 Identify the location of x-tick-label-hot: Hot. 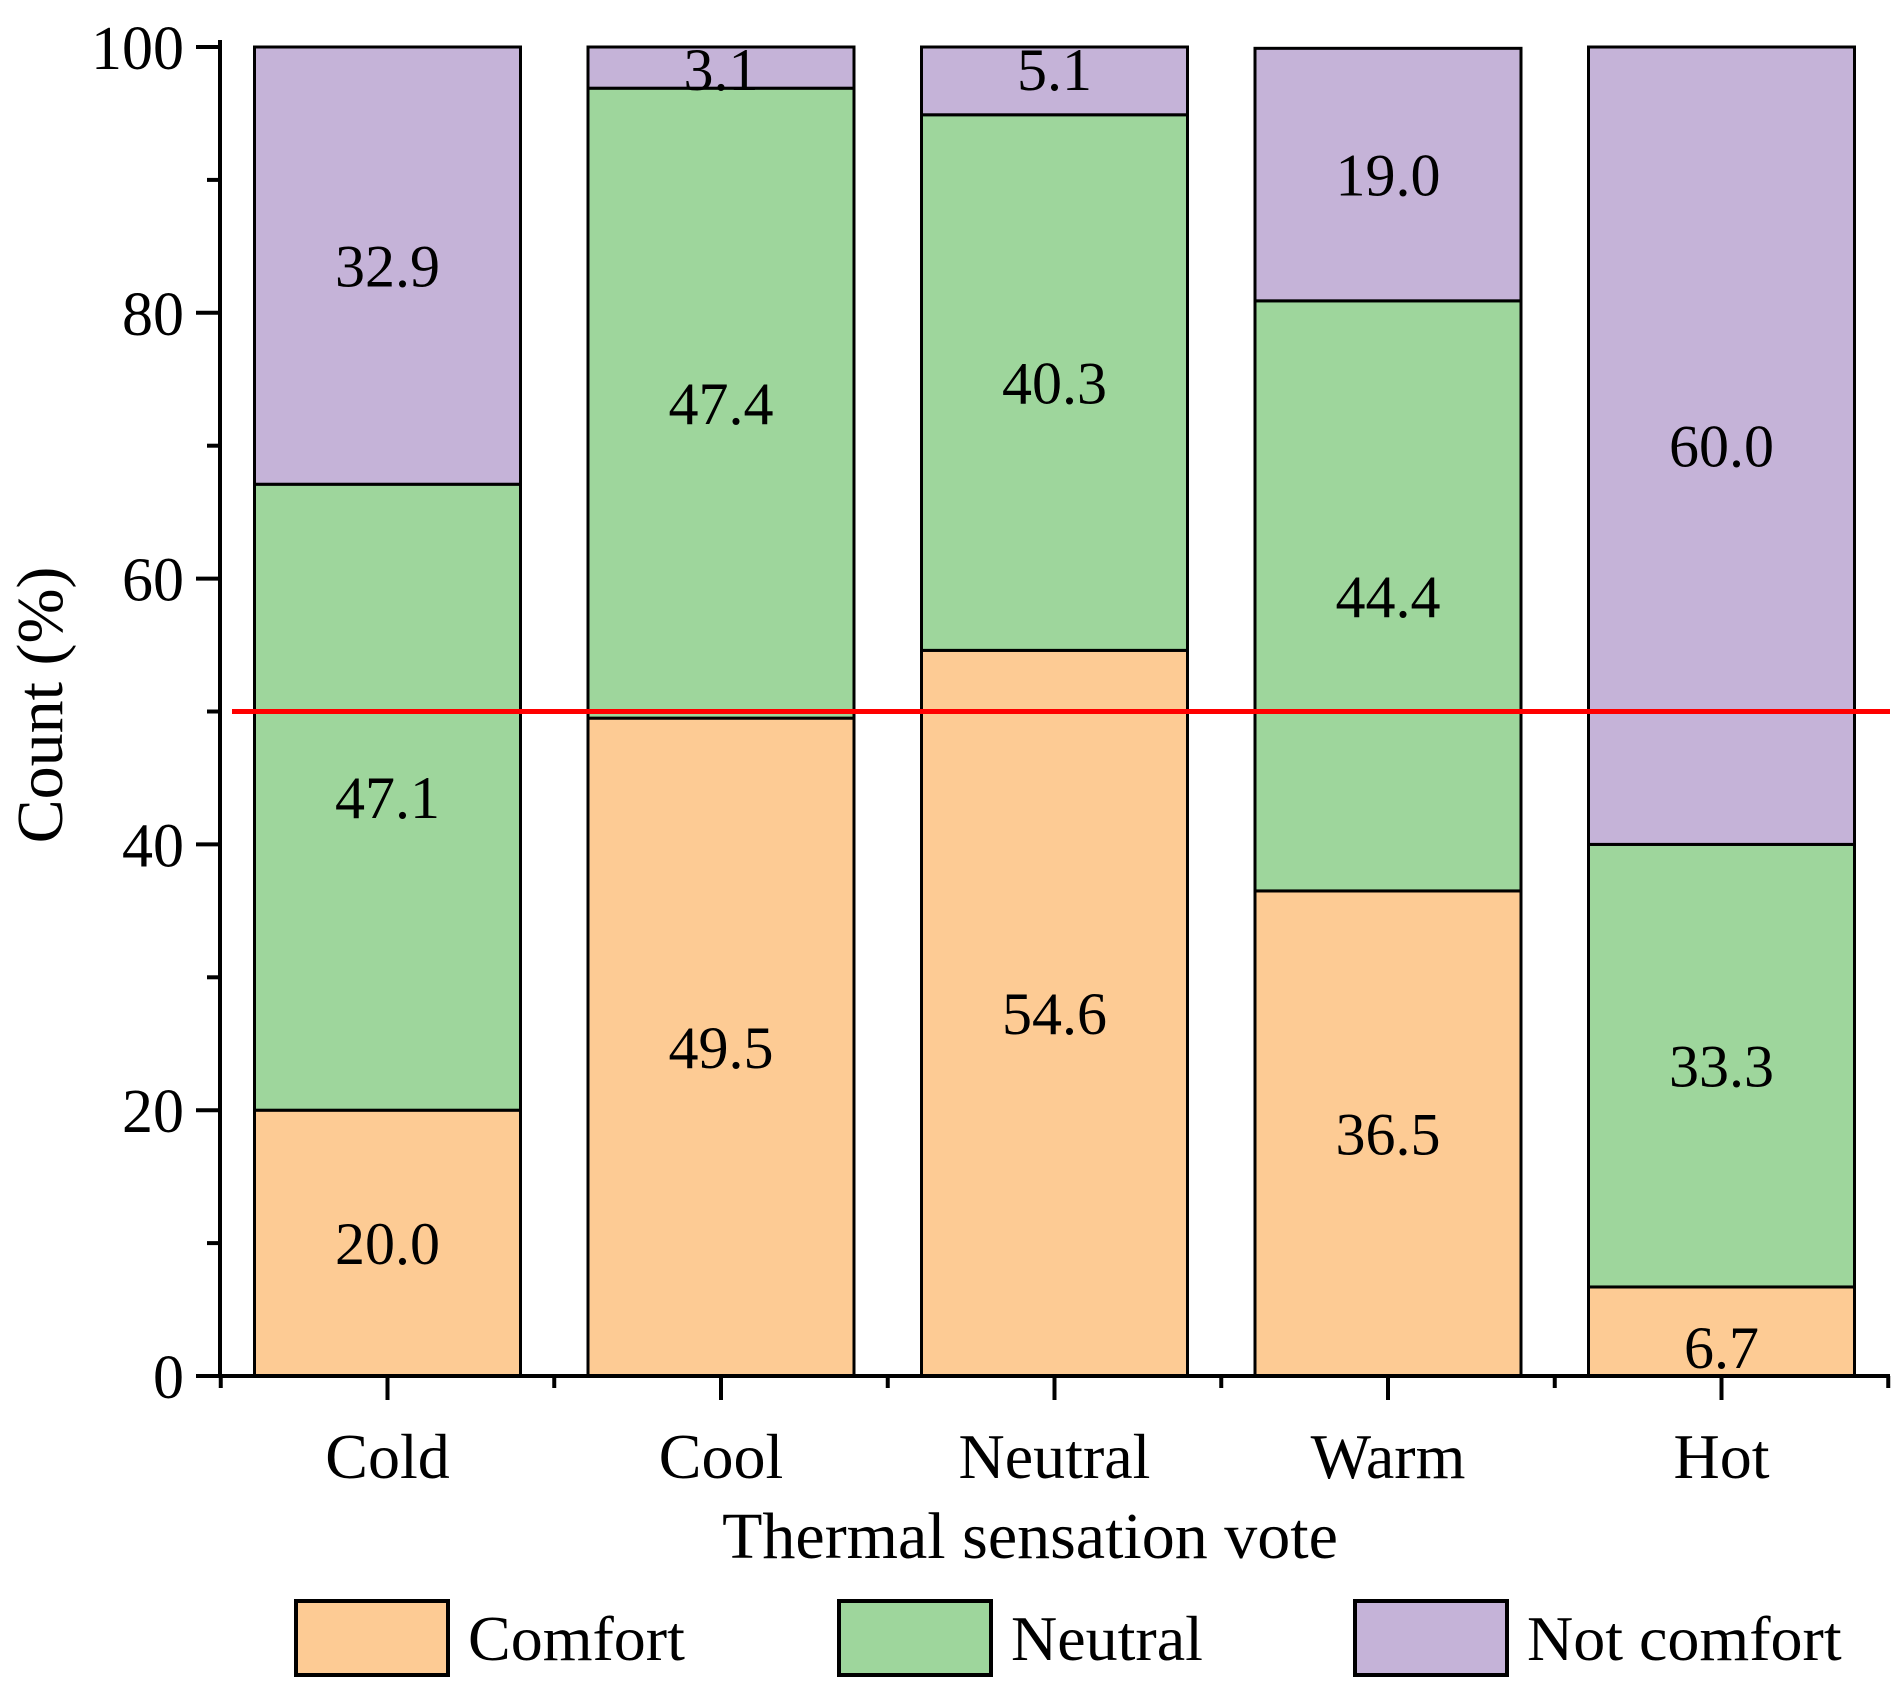
(1722, 1456).